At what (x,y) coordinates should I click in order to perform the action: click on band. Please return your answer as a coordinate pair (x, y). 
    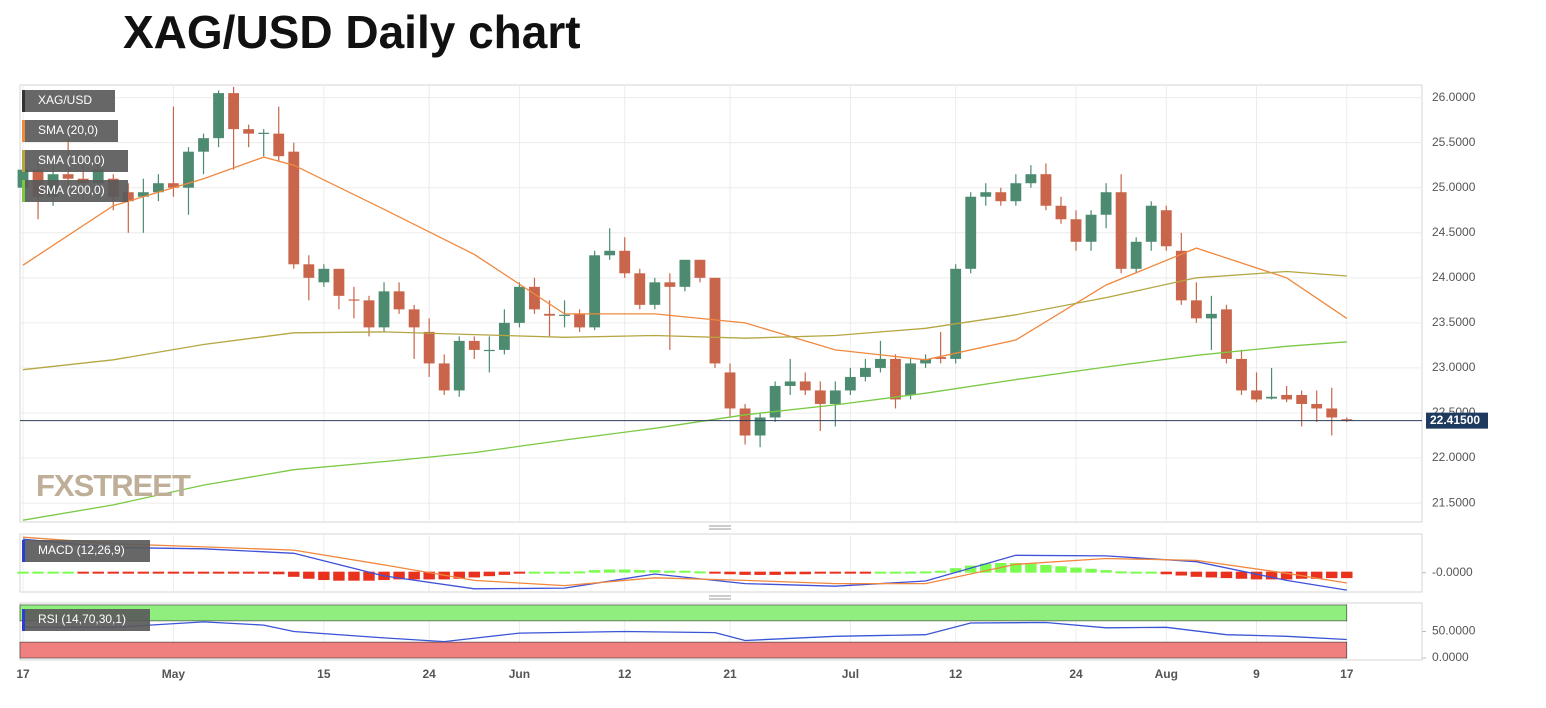
    Looking at the image, I should click on (683, 613).